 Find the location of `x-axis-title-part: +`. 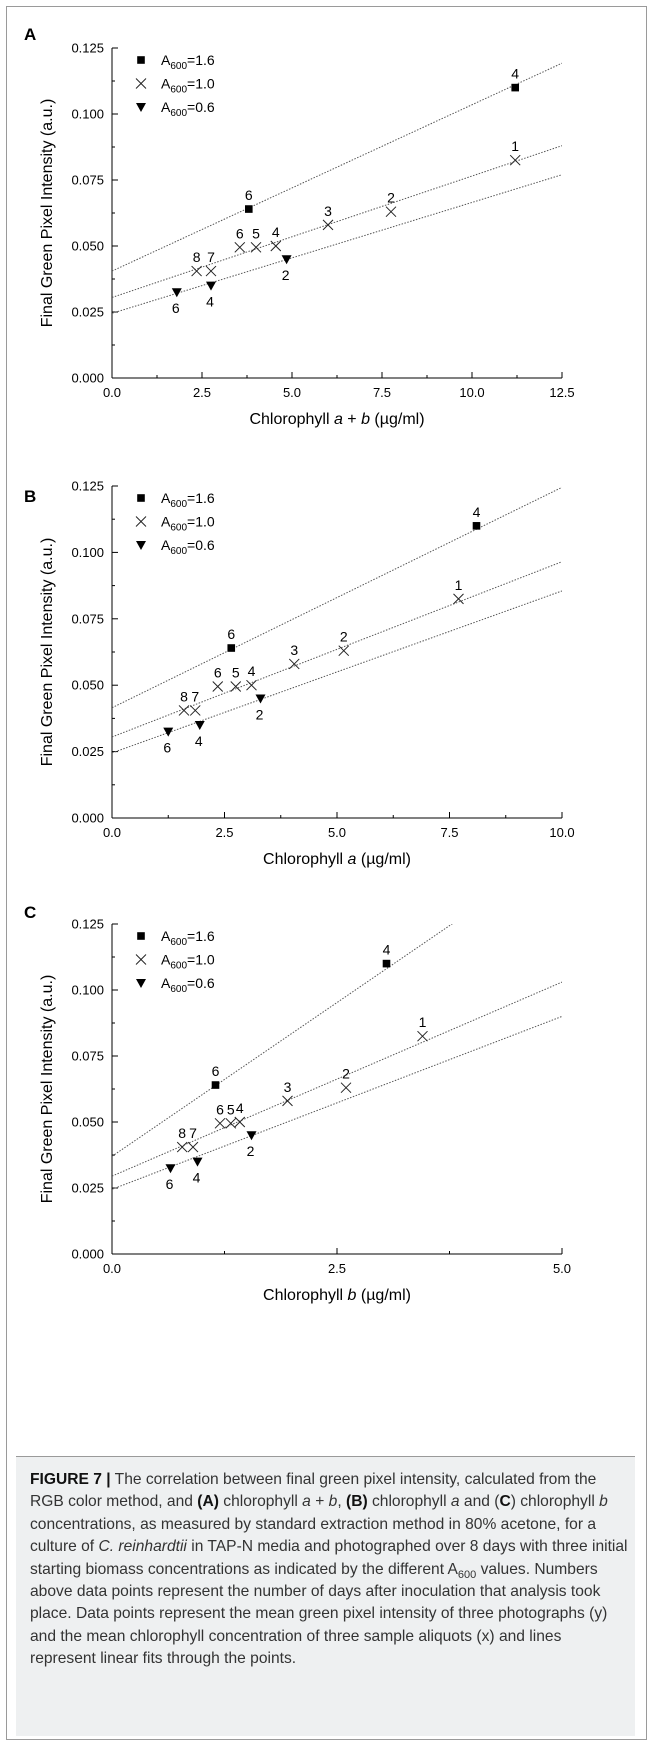

x-axis-title-part: + is located at coordinates (352, 419).